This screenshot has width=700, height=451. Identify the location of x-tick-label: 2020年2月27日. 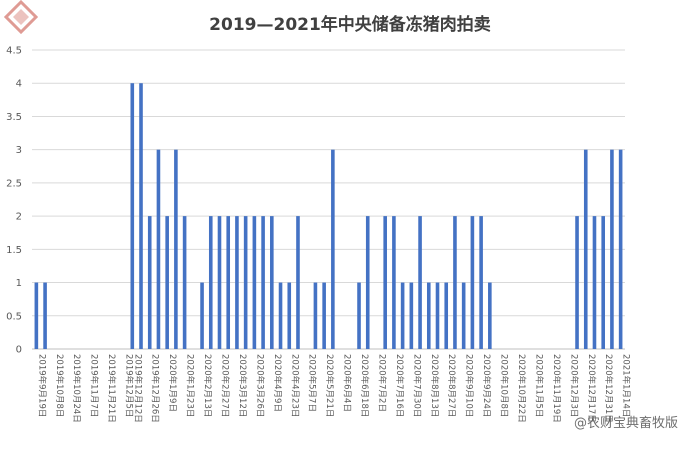
(224, 385).